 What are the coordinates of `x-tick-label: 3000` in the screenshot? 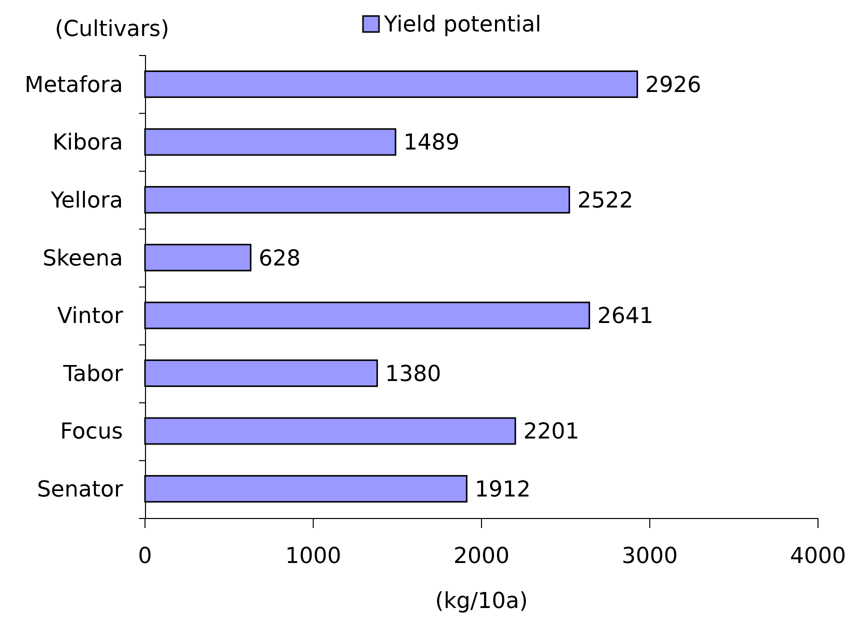 It's located at (650, 556).